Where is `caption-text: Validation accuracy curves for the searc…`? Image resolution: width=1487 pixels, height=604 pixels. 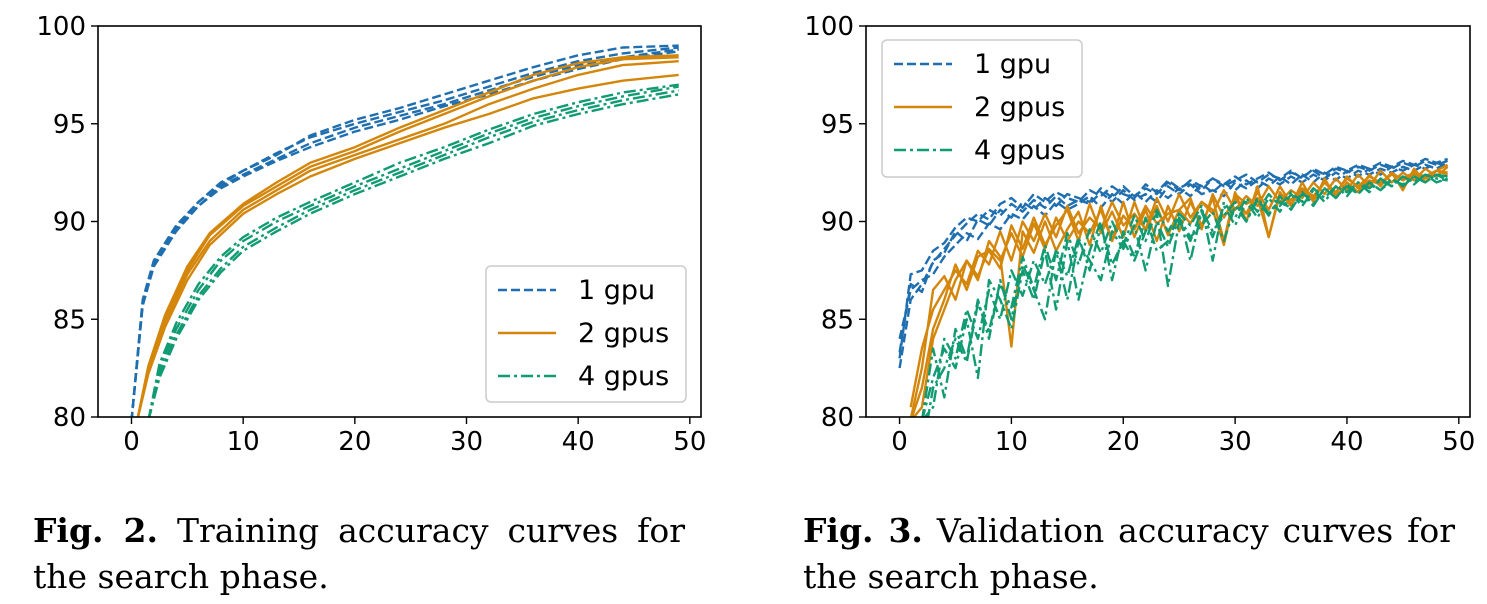 caption-text: Validation accuracy curves for the searc… is located at coordinates (1129, 553).